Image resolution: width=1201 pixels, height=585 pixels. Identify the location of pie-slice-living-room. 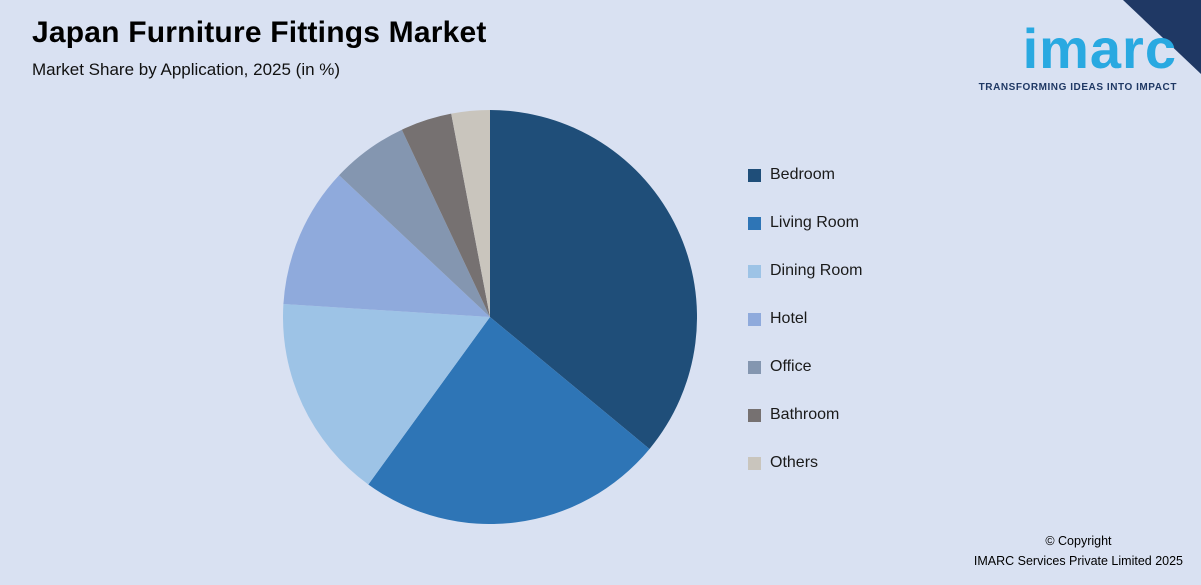
(509, 421).